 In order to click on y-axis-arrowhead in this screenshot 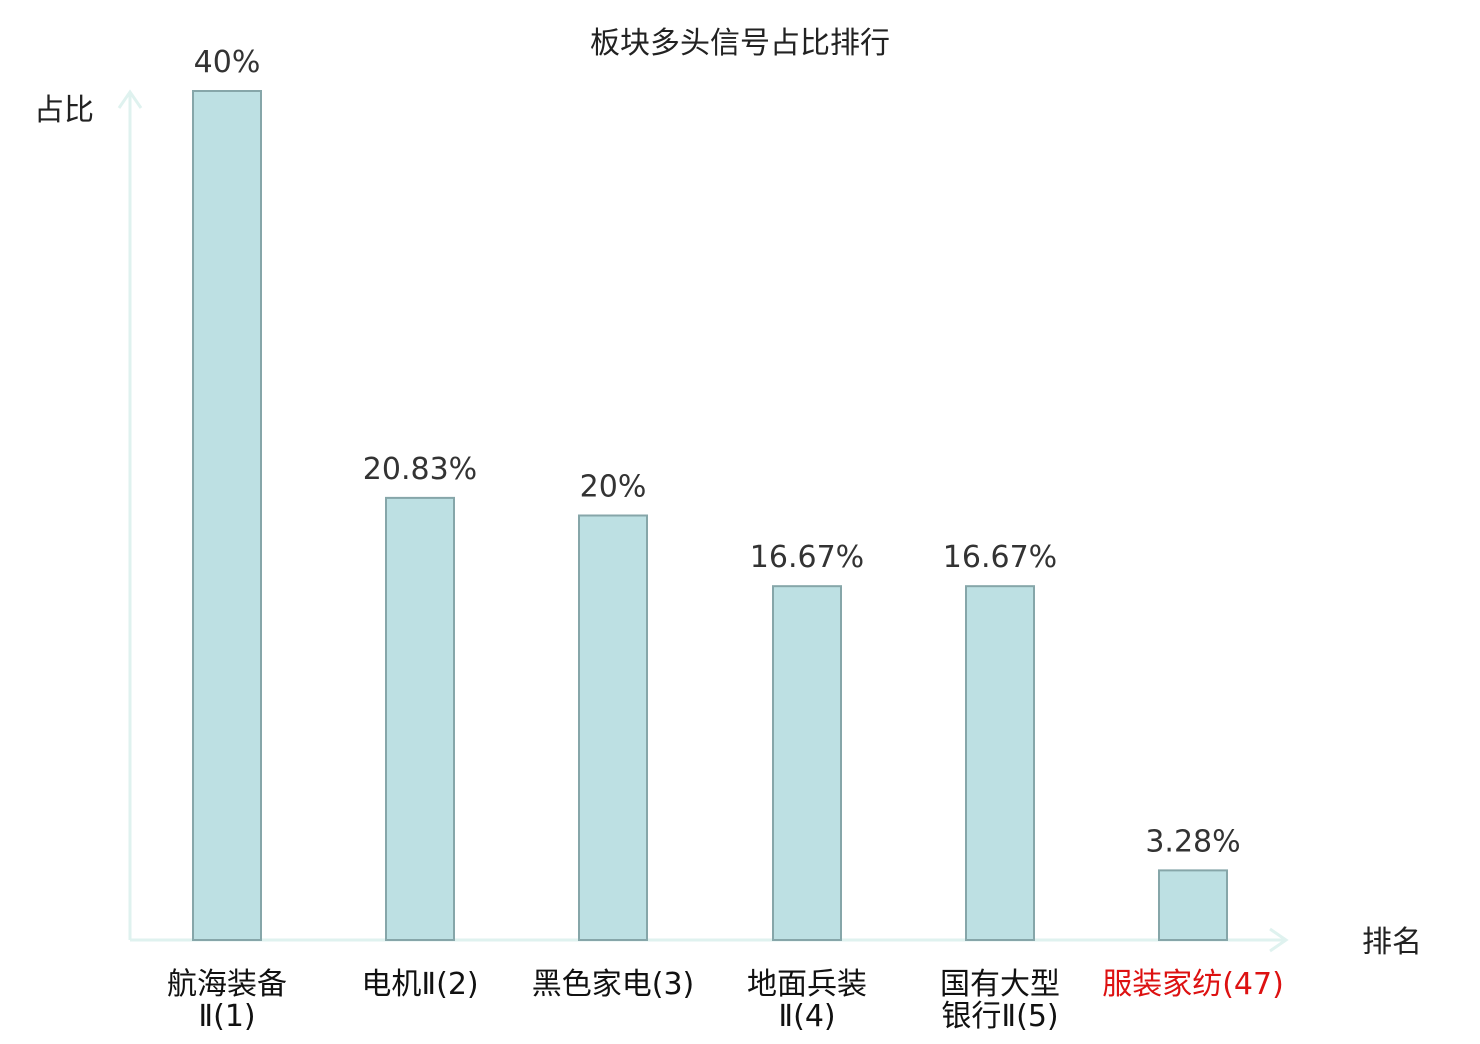, I will do `click(130, 99)`.